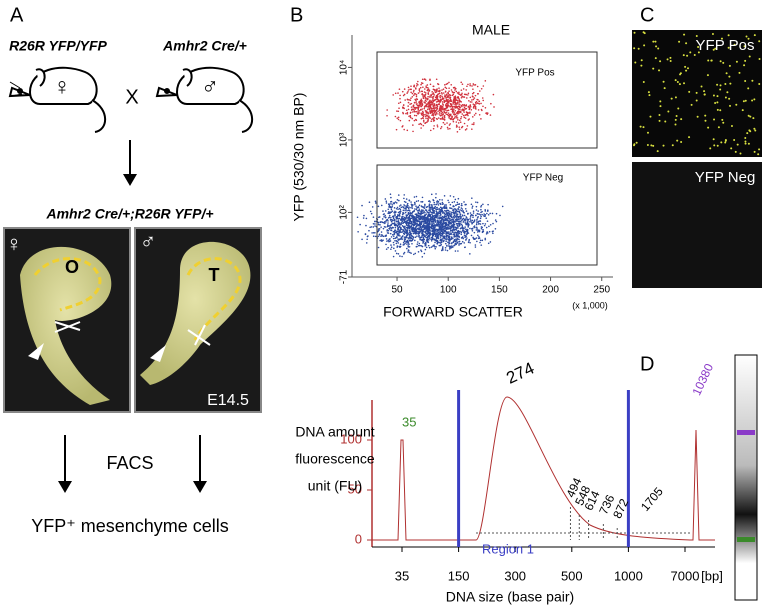  I want to click on event-cloud, so click(430, 167).